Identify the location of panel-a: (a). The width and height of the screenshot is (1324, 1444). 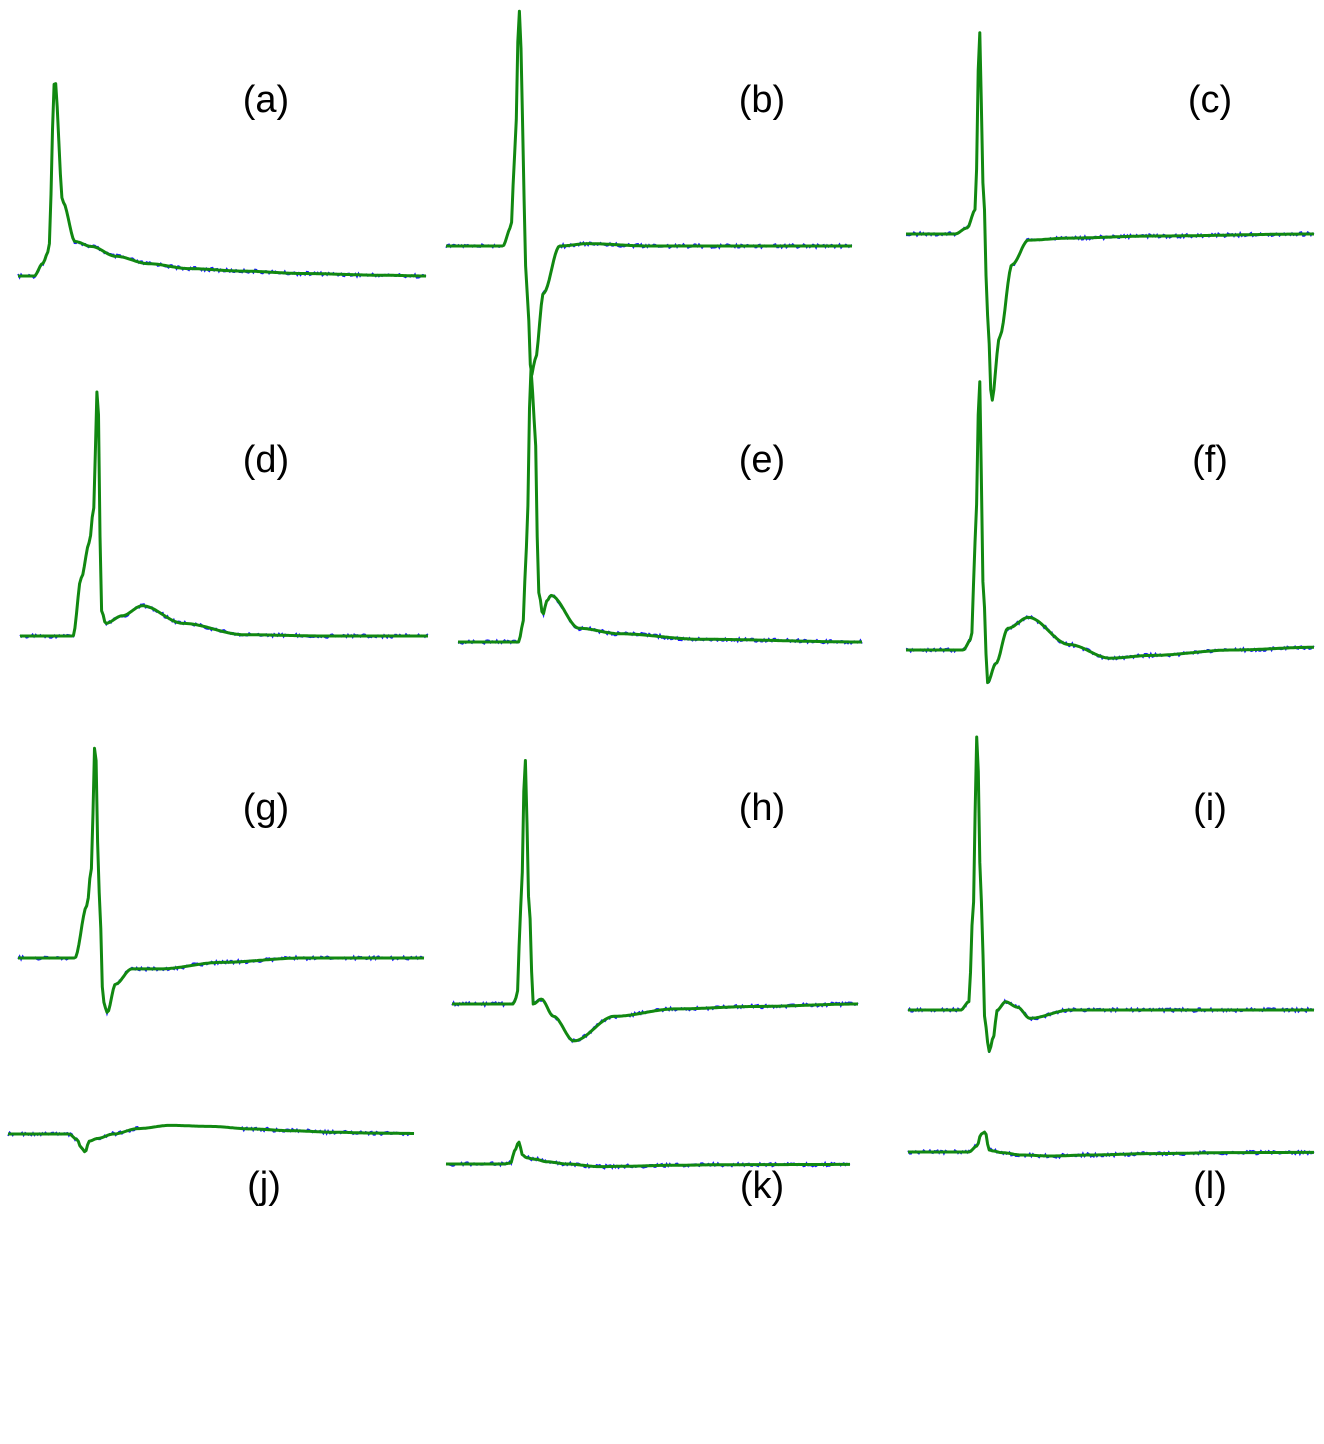
(222, 179).